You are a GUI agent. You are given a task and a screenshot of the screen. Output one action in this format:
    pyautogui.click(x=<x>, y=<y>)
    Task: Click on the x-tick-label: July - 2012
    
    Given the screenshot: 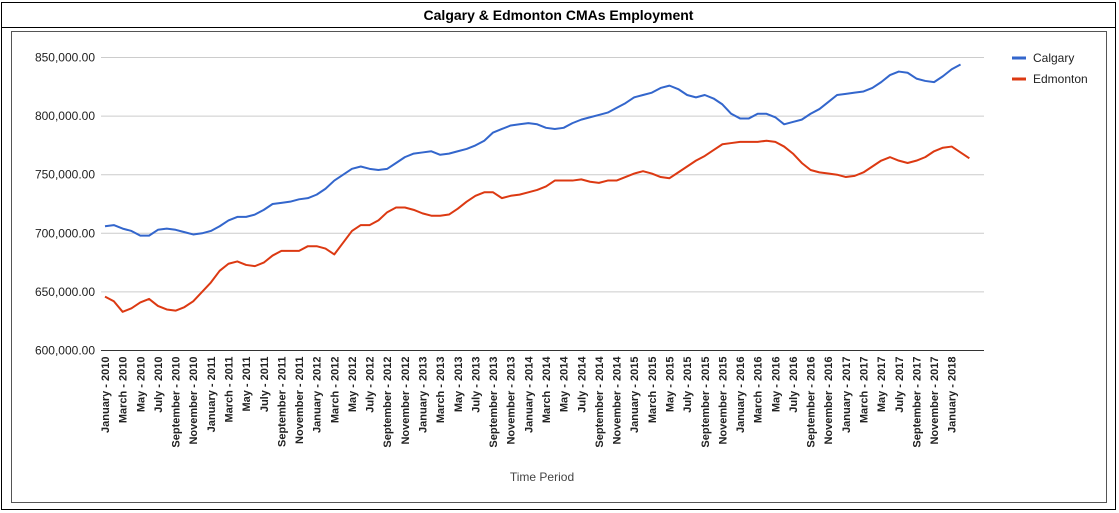 What is the action you would take?
    pyautogui.click(x=371, y=385)
    